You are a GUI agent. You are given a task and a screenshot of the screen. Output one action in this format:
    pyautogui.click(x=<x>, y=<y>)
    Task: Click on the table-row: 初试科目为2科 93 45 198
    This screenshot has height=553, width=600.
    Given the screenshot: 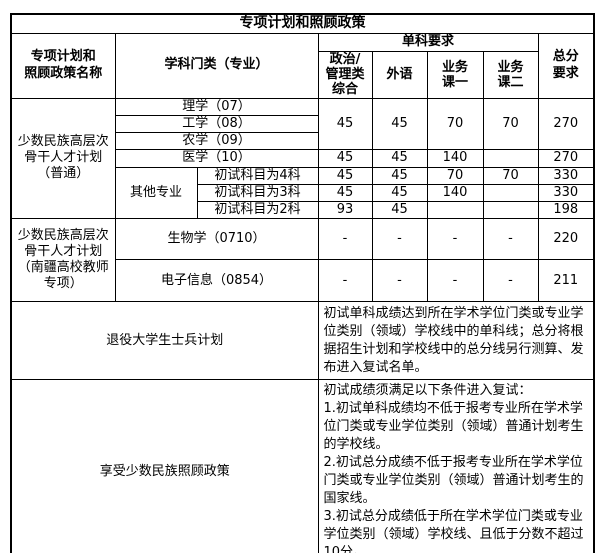 What is the action you would take?
    pyautogui.click(x=303, y=210)
    